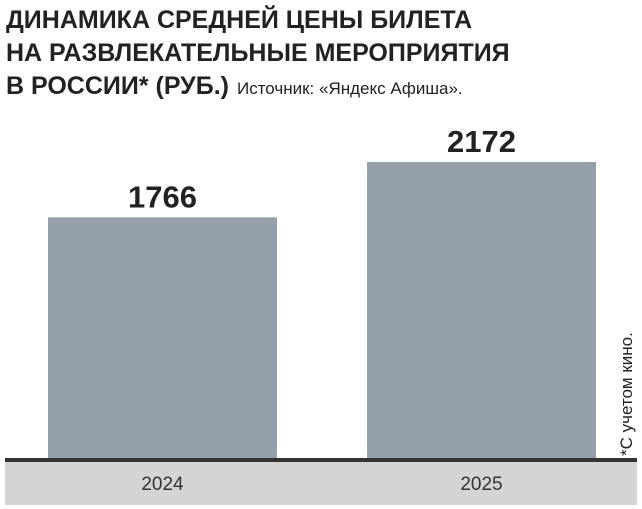 This screenshot has width=642, height=509. I want to click on baseline, so click(321, 460).